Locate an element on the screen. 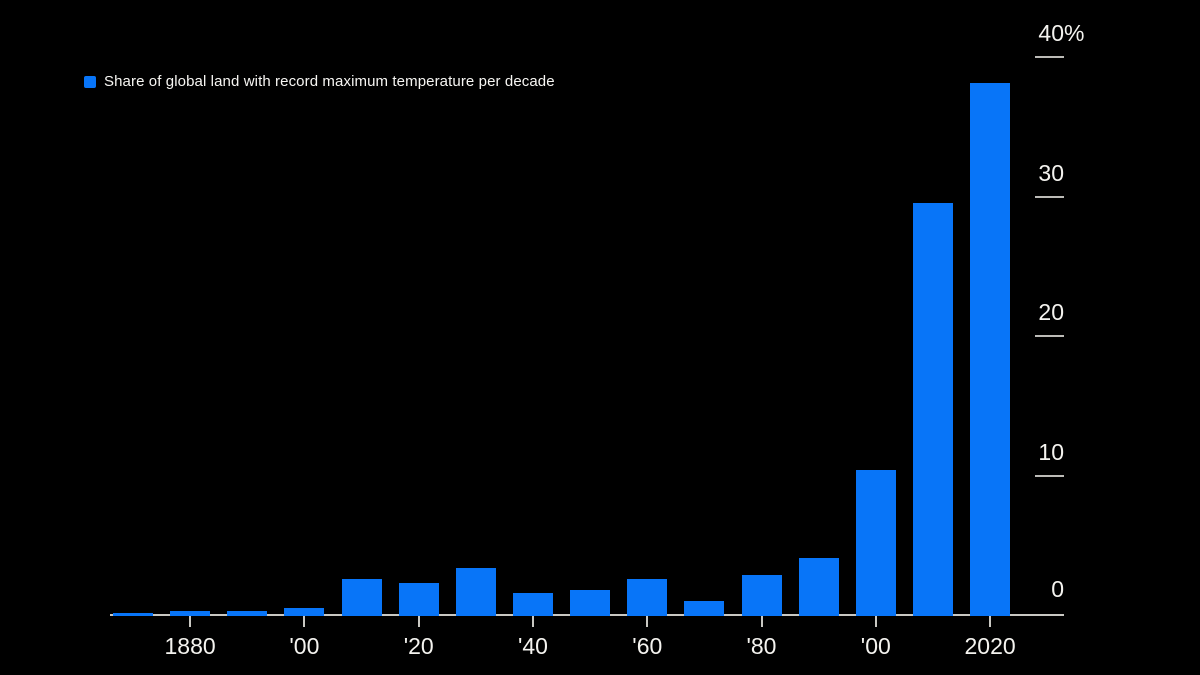  bar-2000s is located at coordinates (875, 543).